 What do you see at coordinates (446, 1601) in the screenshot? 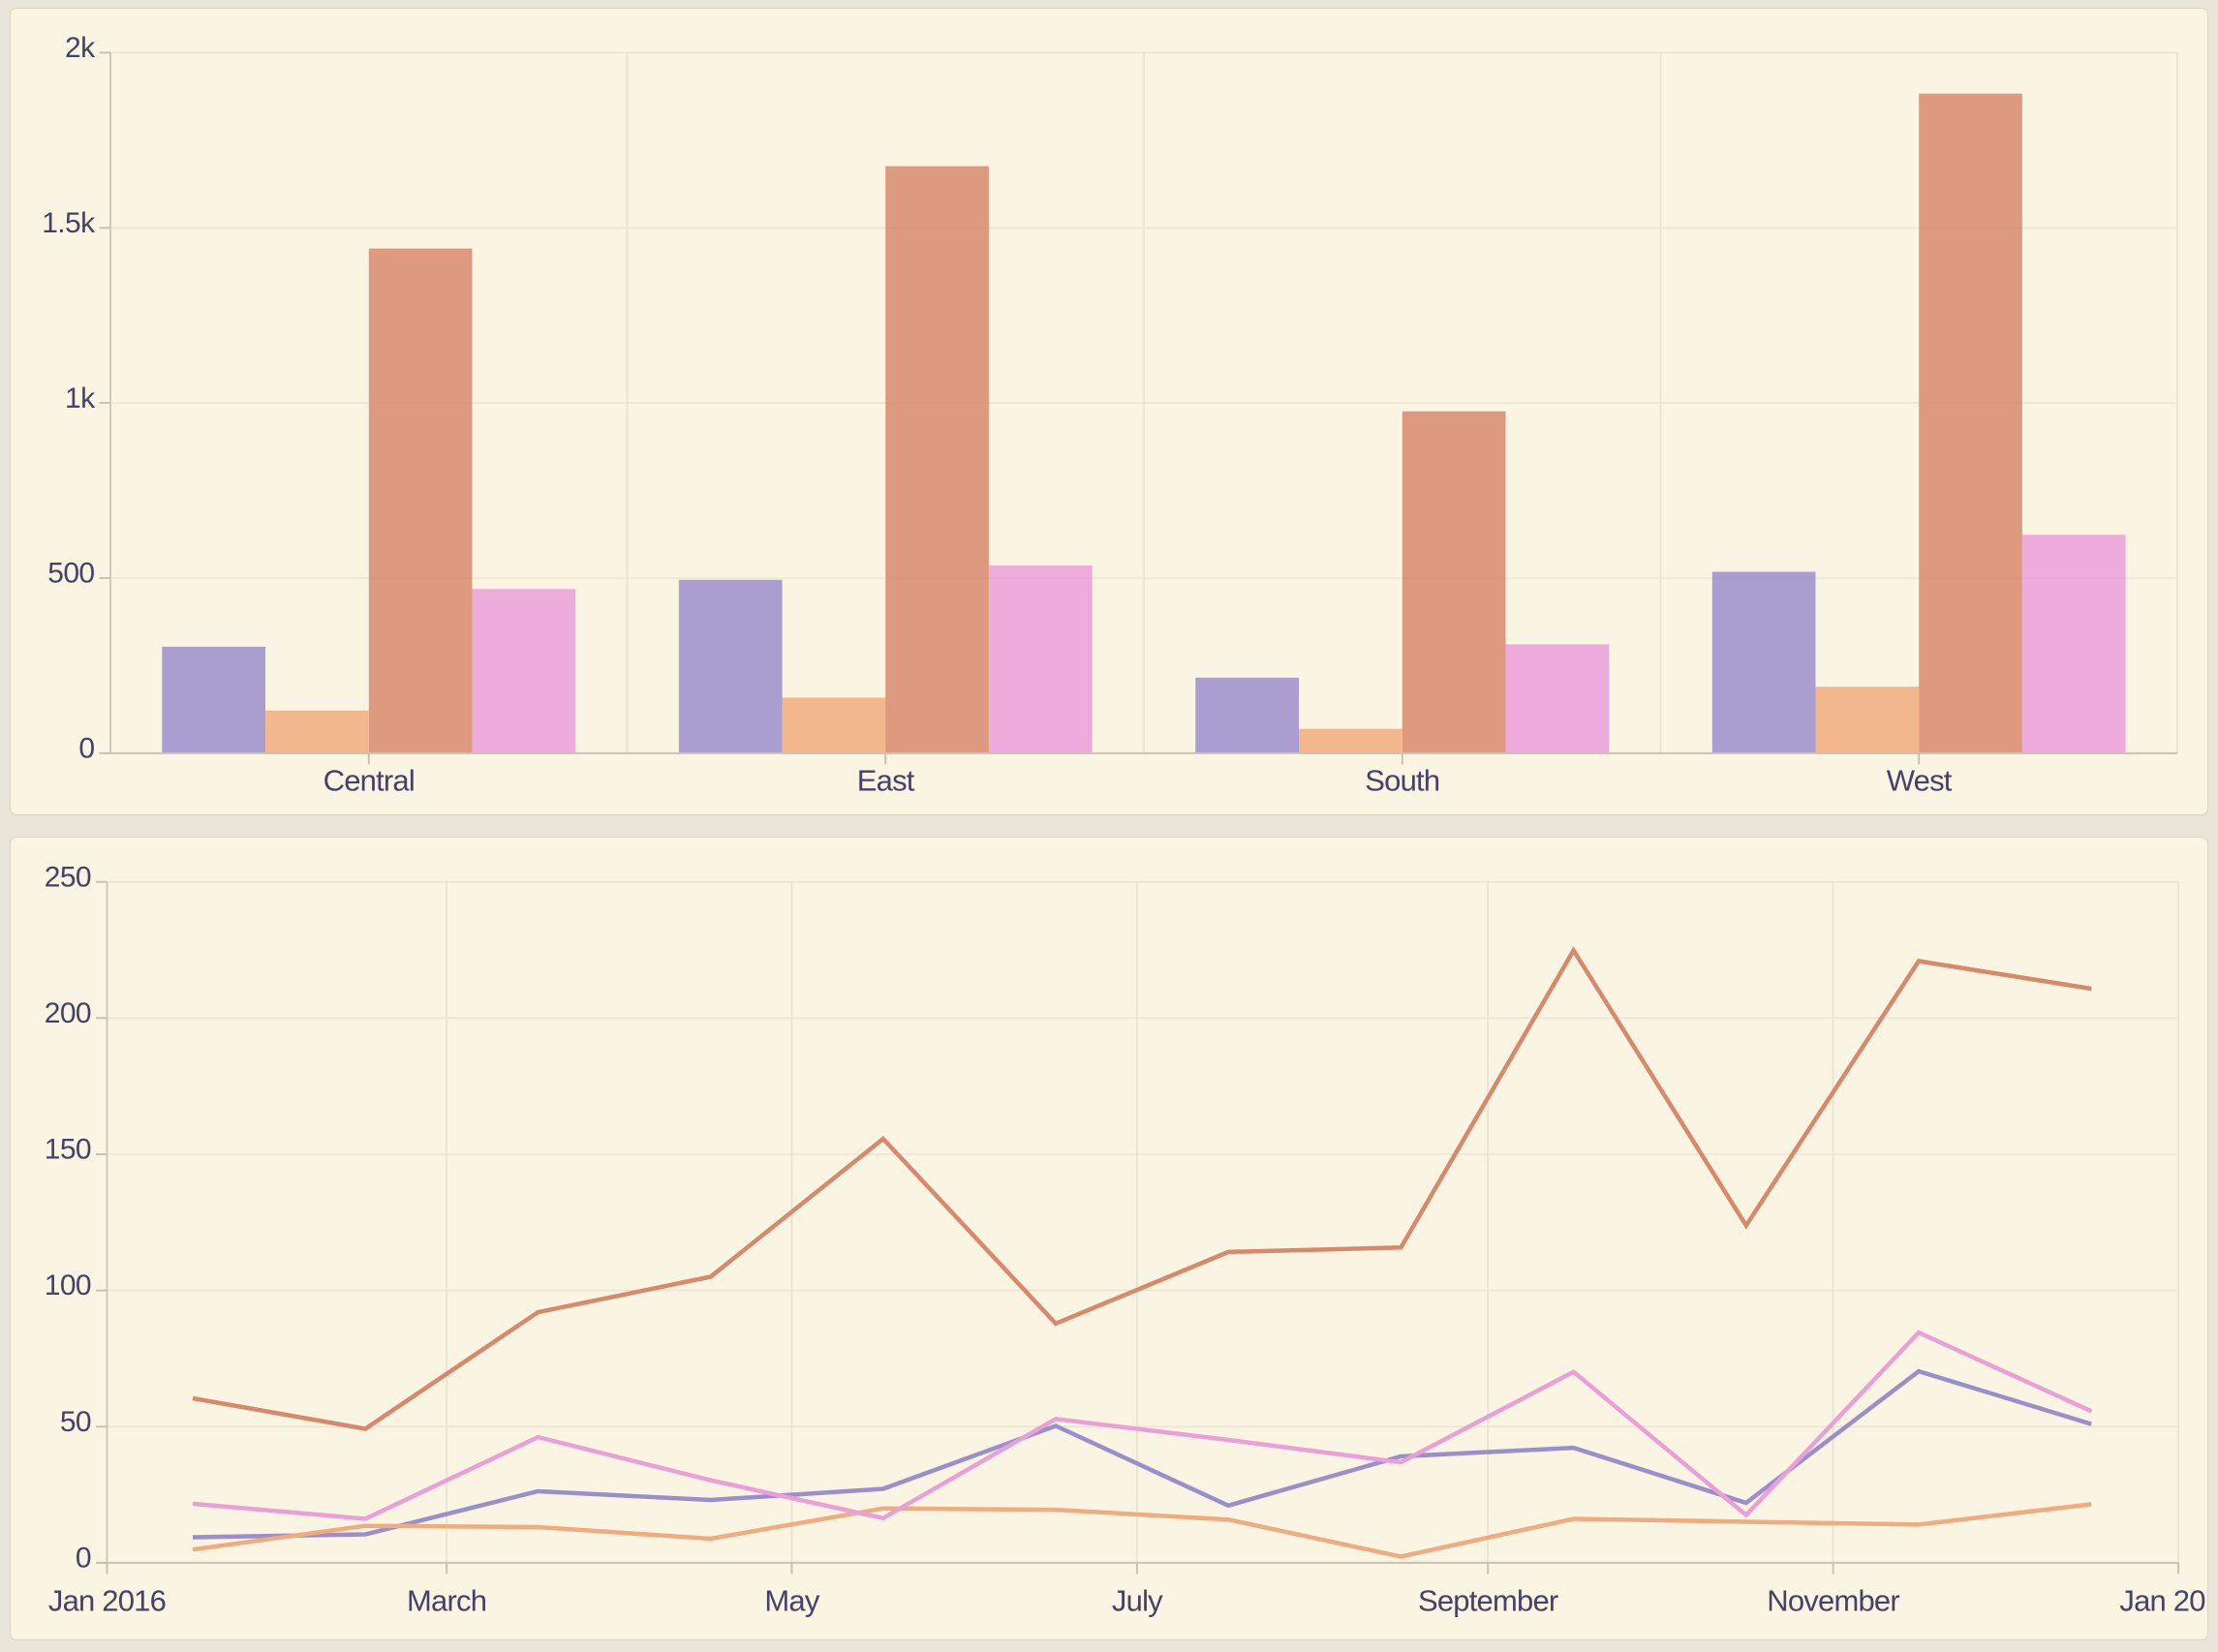
I see `svg-text: March` at bounding box center [446, 1601].